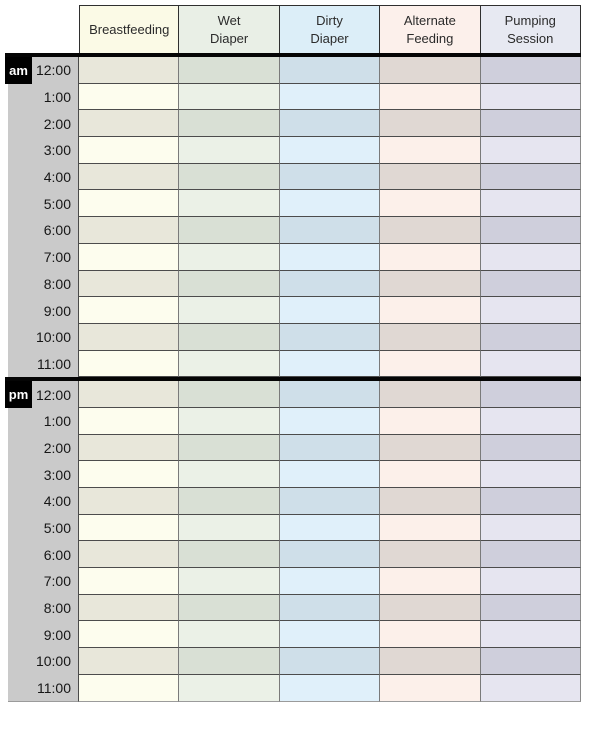  I want to click on log-cell-pm-1200-breastfeeding, so click(129, 394).